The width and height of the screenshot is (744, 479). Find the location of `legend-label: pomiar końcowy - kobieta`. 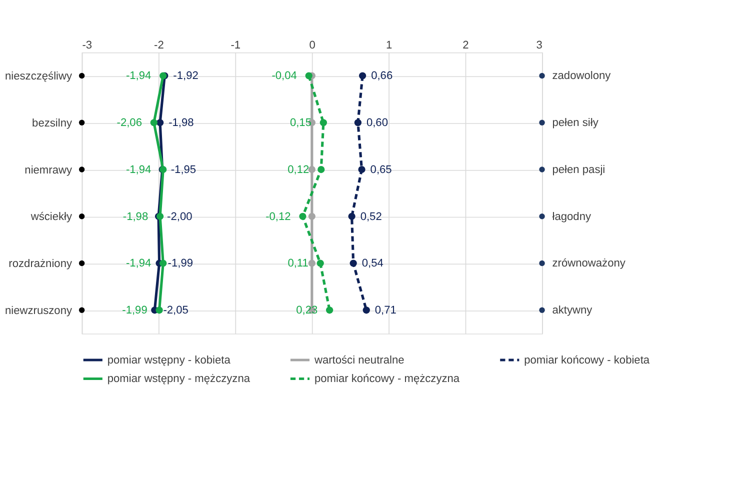

legend-label: pomiar końcowy - kobieta is located at coordinates (587, 360).